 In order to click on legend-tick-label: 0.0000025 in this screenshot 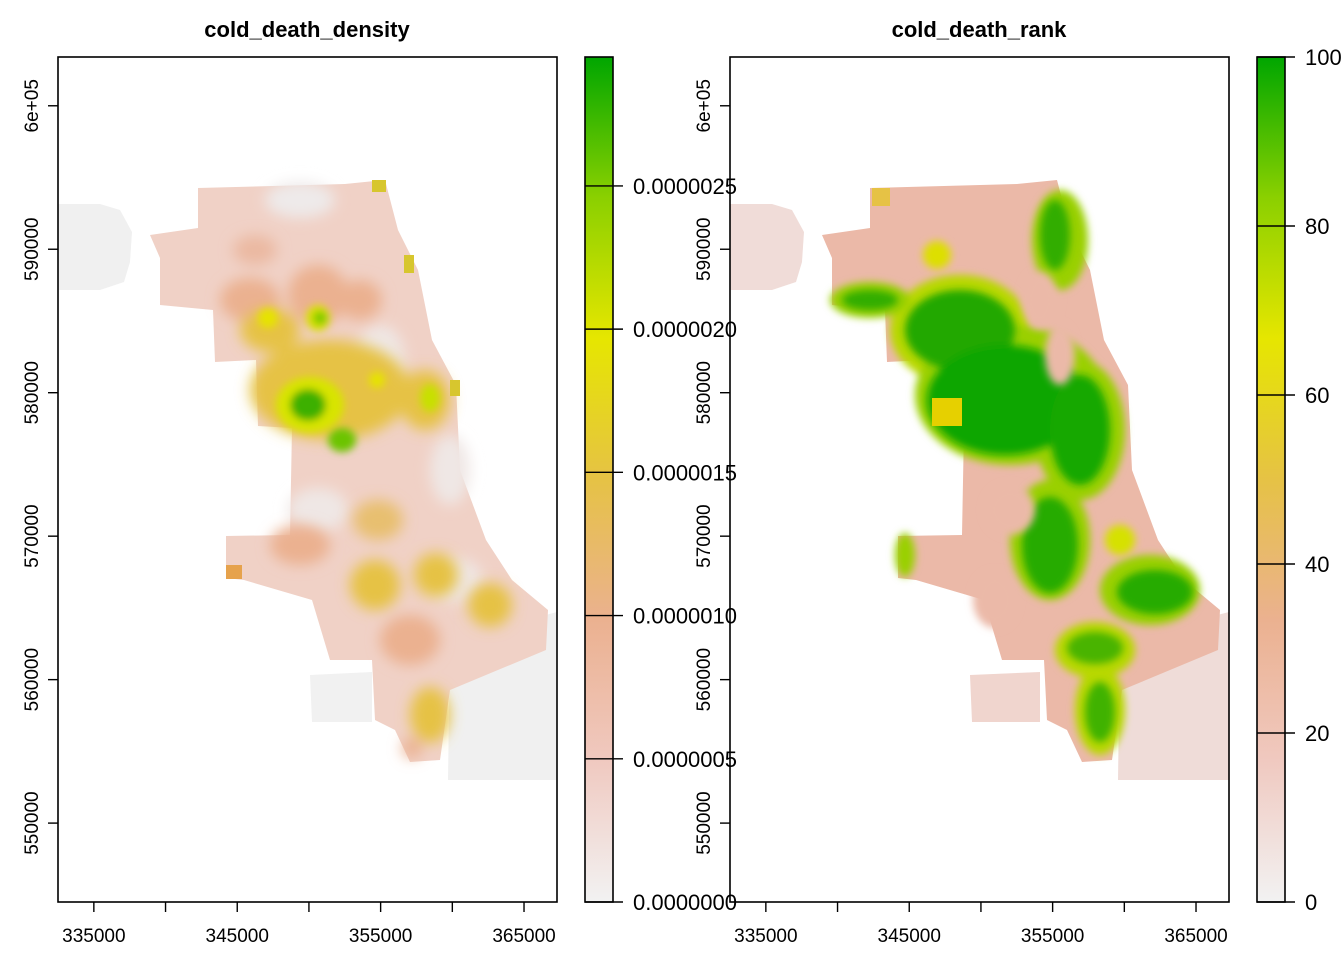, I will do `click(685, 186)`.